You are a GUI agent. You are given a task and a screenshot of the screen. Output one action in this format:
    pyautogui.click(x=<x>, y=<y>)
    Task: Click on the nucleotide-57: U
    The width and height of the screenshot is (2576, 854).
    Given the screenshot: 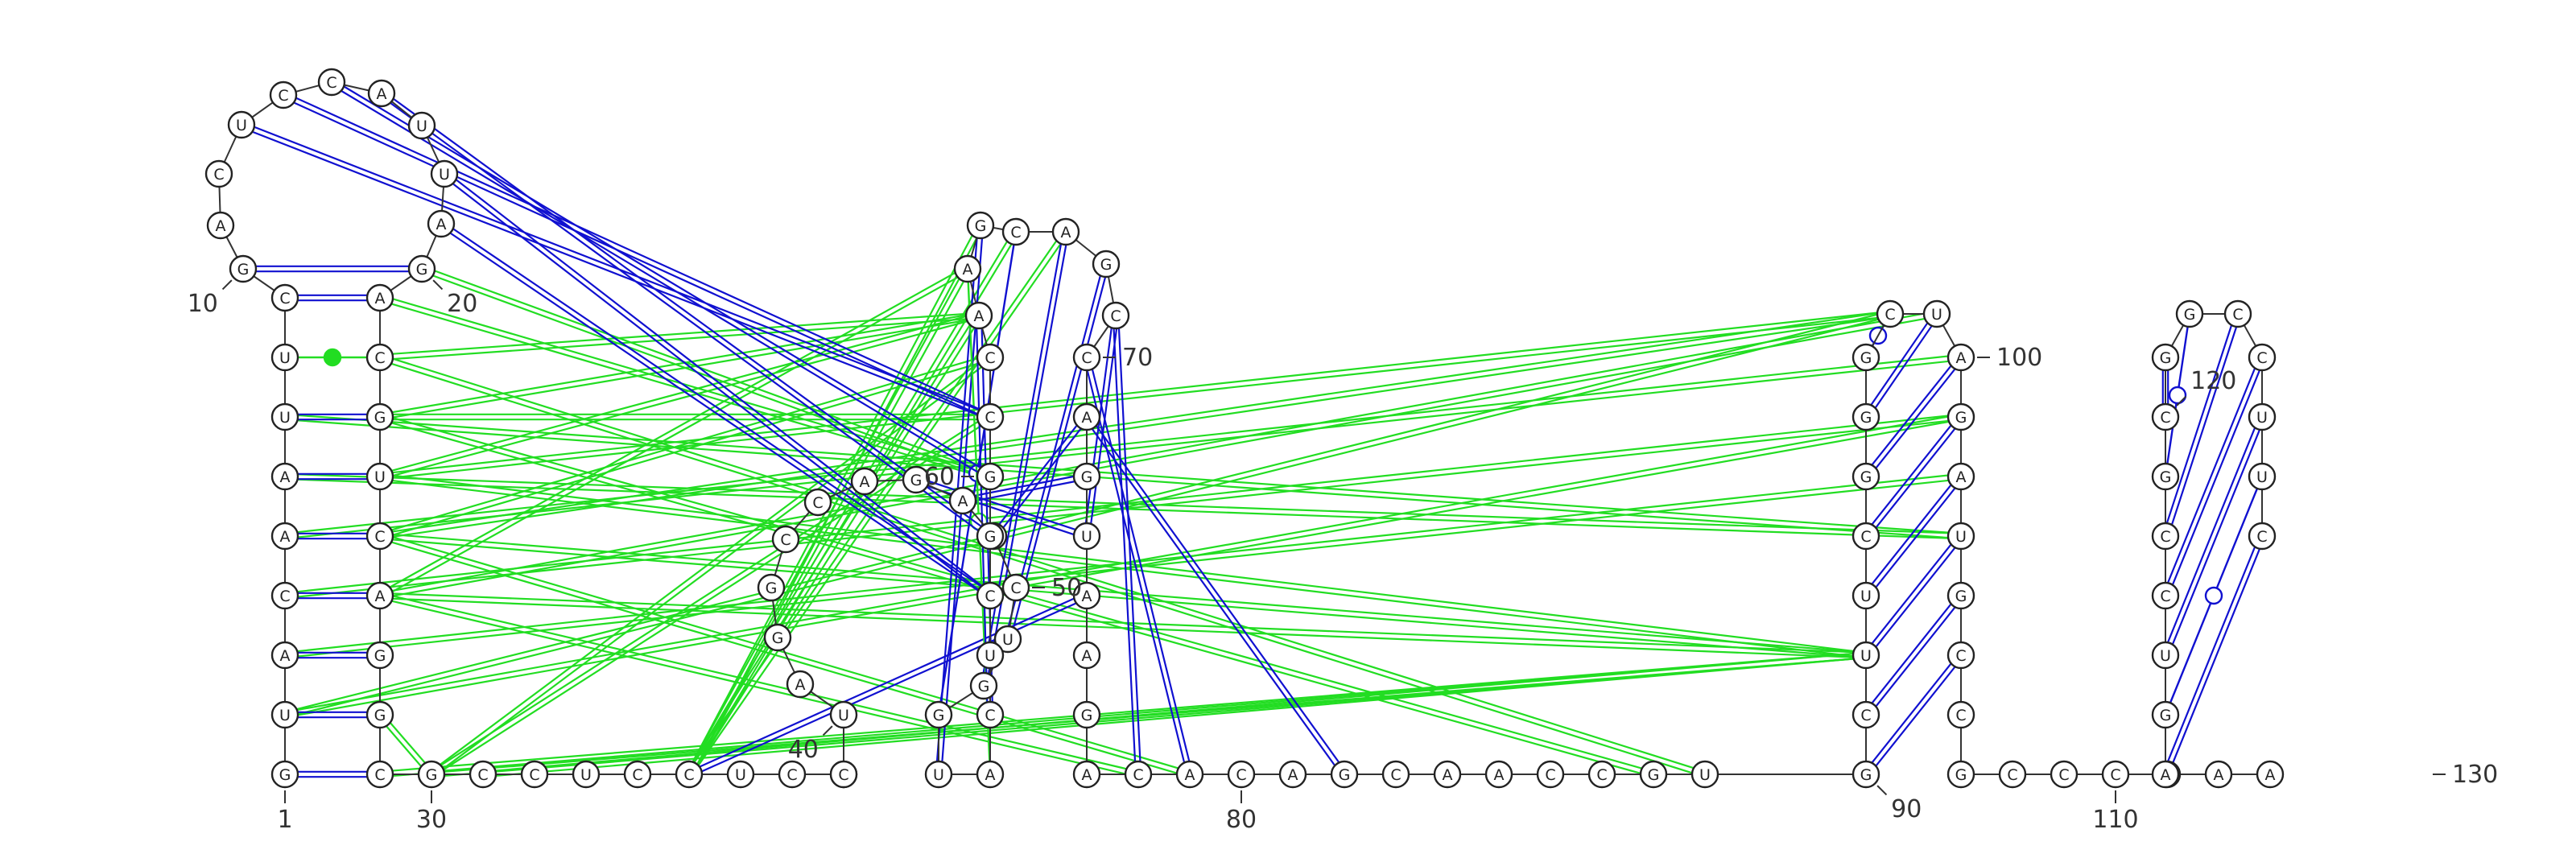 What is the action you would take?
    pyautogui.click(x=990, y=655)
    